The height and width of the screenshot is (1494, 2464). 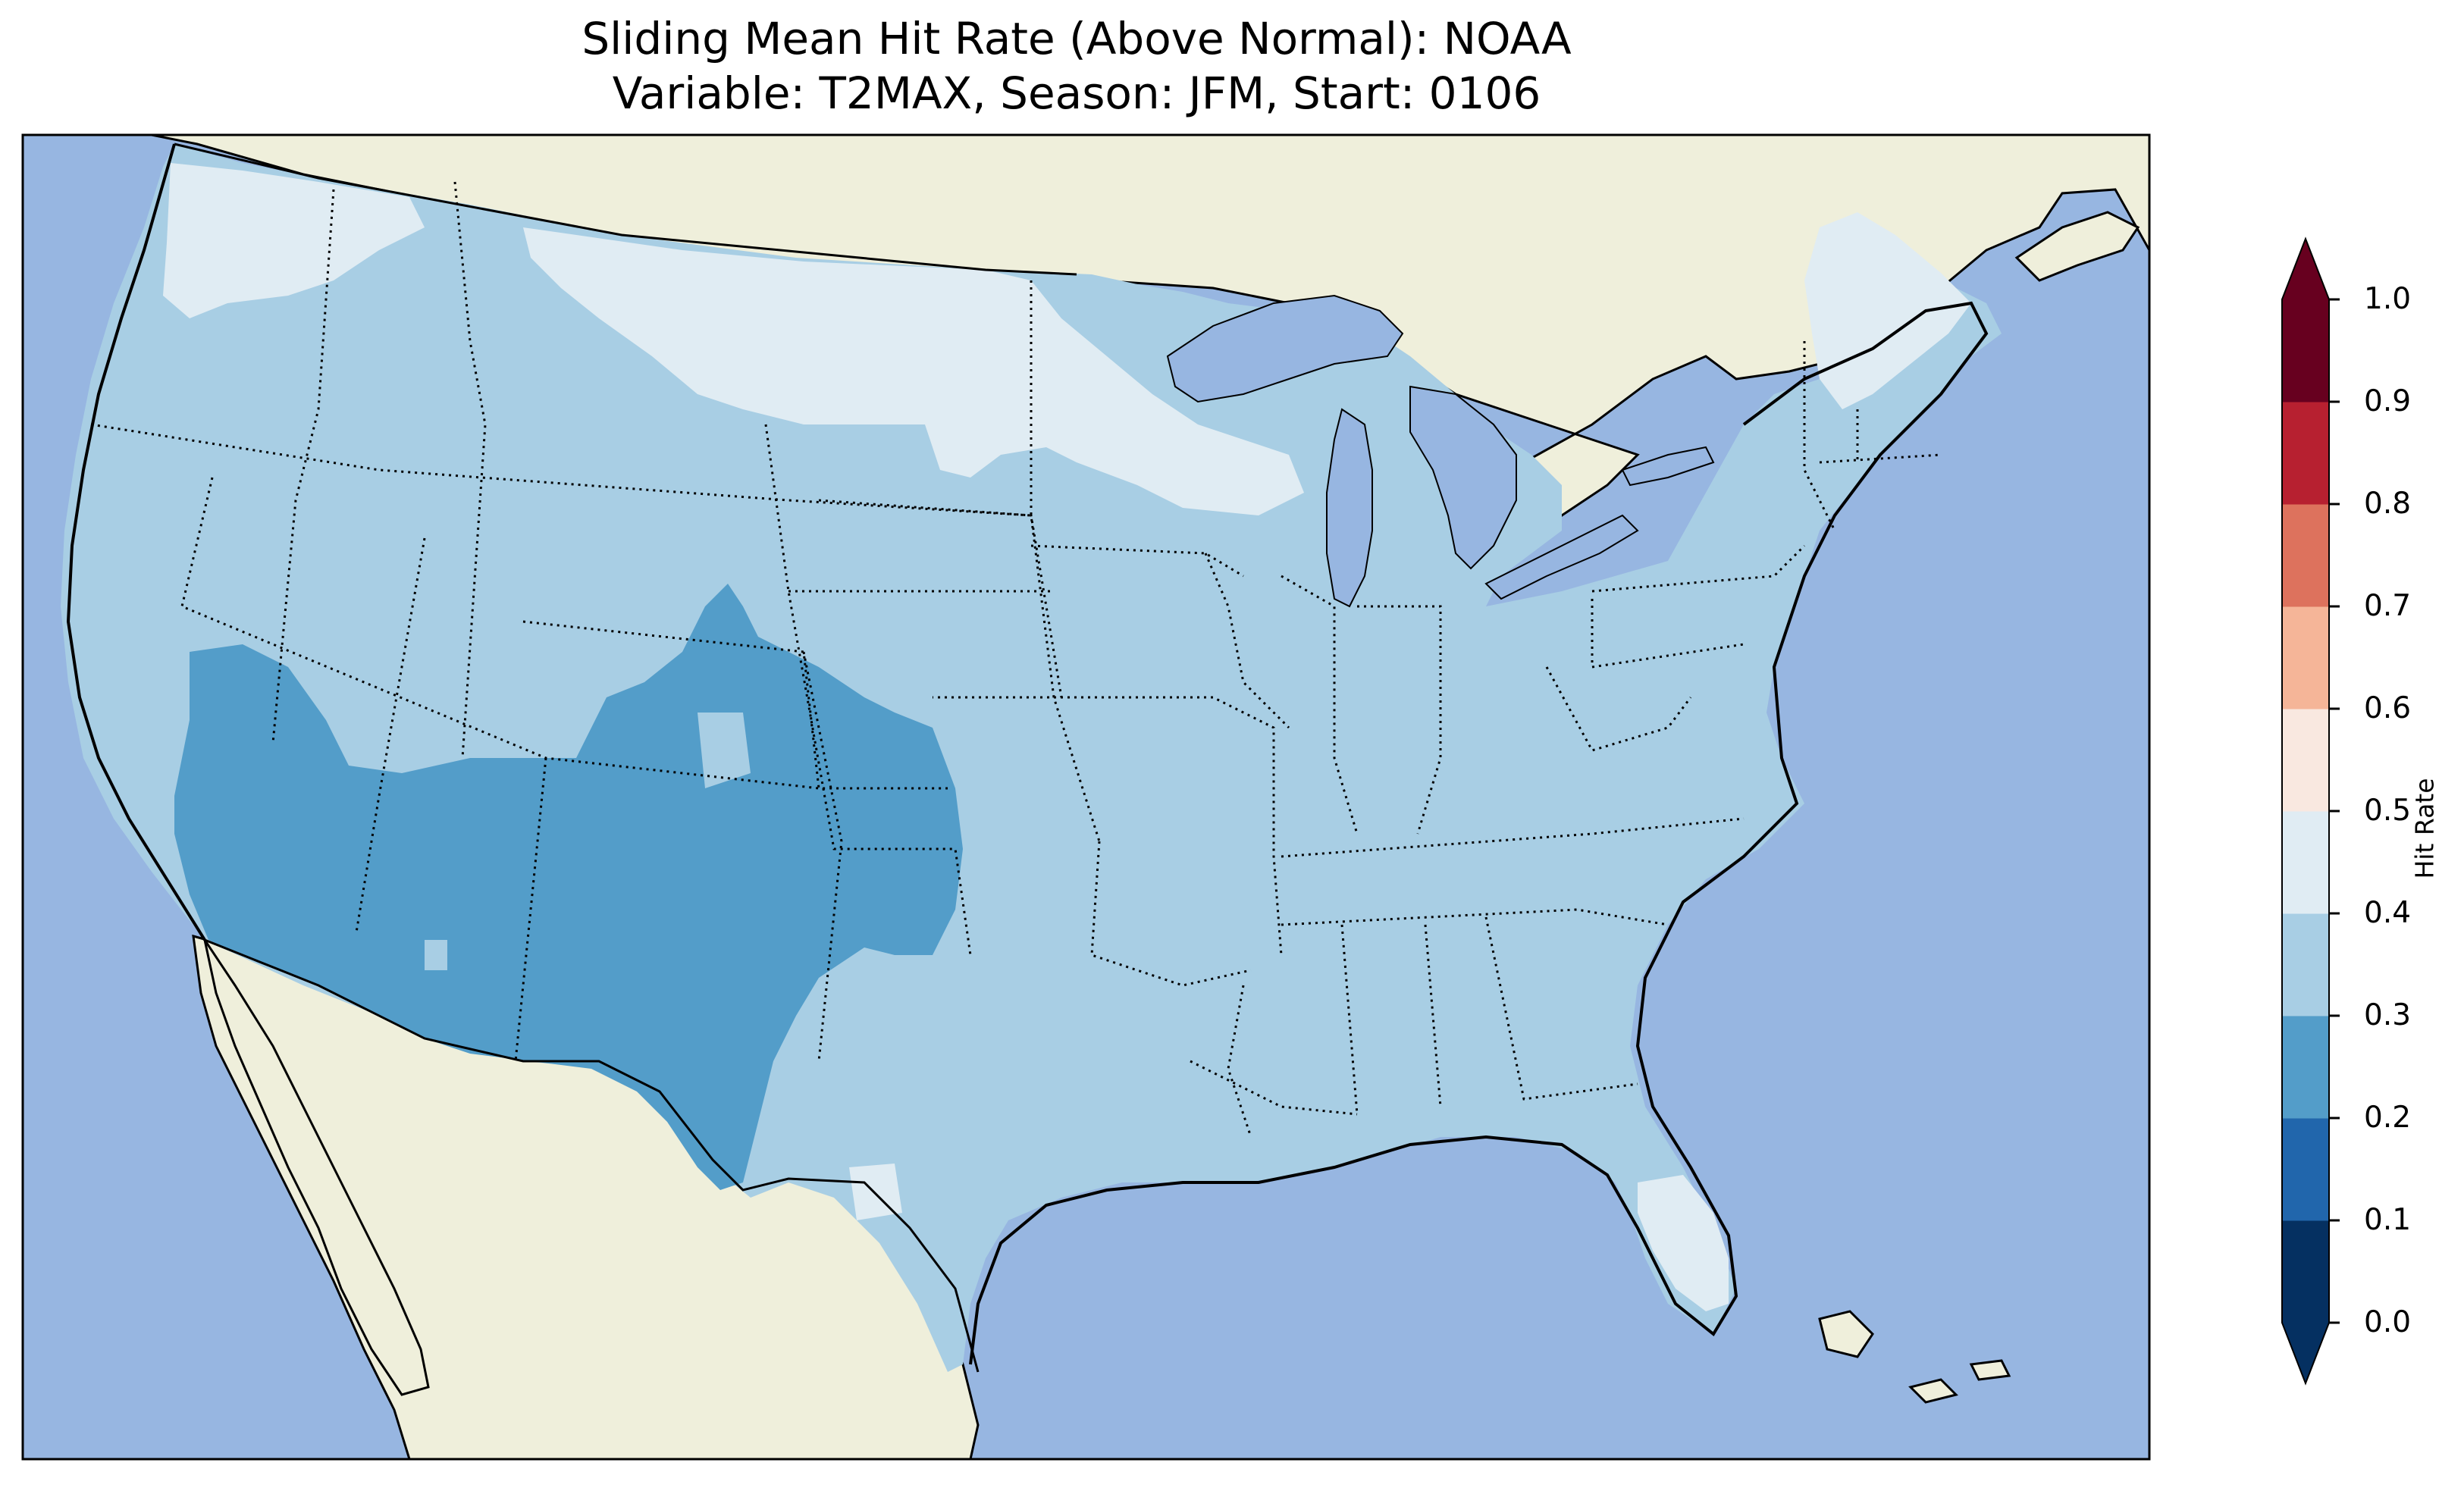 What do you see at coordinates (2388, 401) in the screenshot?
I see `colorbar-tick-label: 0.9` at bounding box center [2388, 401].